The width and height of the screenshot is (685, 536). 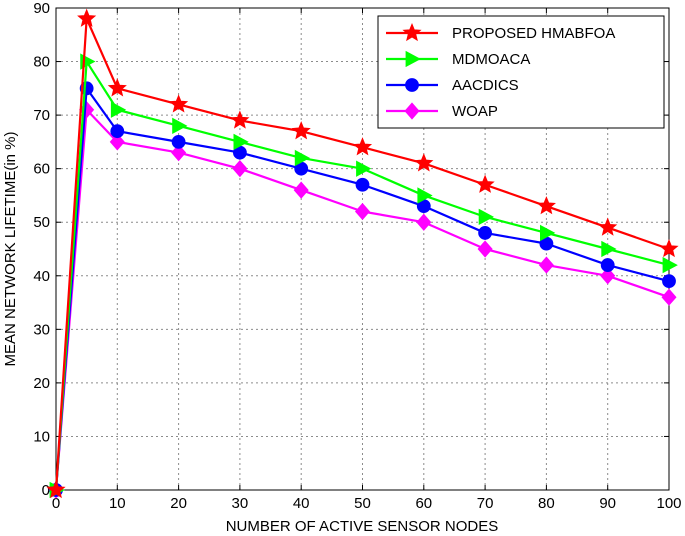 What do you see at coordinates (423, 503) in the screenshot?
I see `x-tick-label: 60` at bounding box center [423, 503].